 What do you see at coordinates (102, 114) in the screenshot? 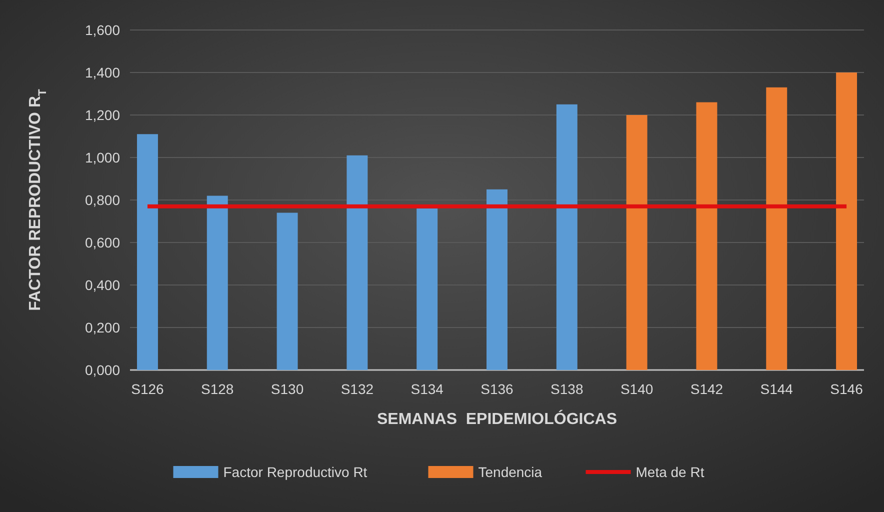
I see `y-tick-label: 1,200` at bounding box center [102, 114].